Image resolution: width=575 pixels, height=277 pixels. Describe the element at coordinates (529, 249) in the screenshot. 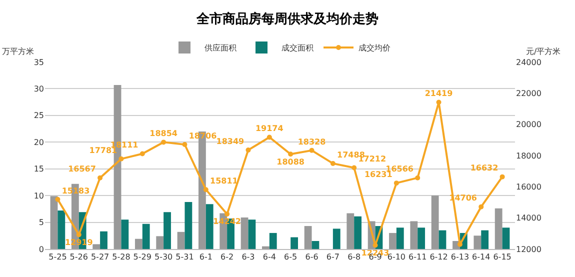

I see `y2-tick-label: 12000` at that location.